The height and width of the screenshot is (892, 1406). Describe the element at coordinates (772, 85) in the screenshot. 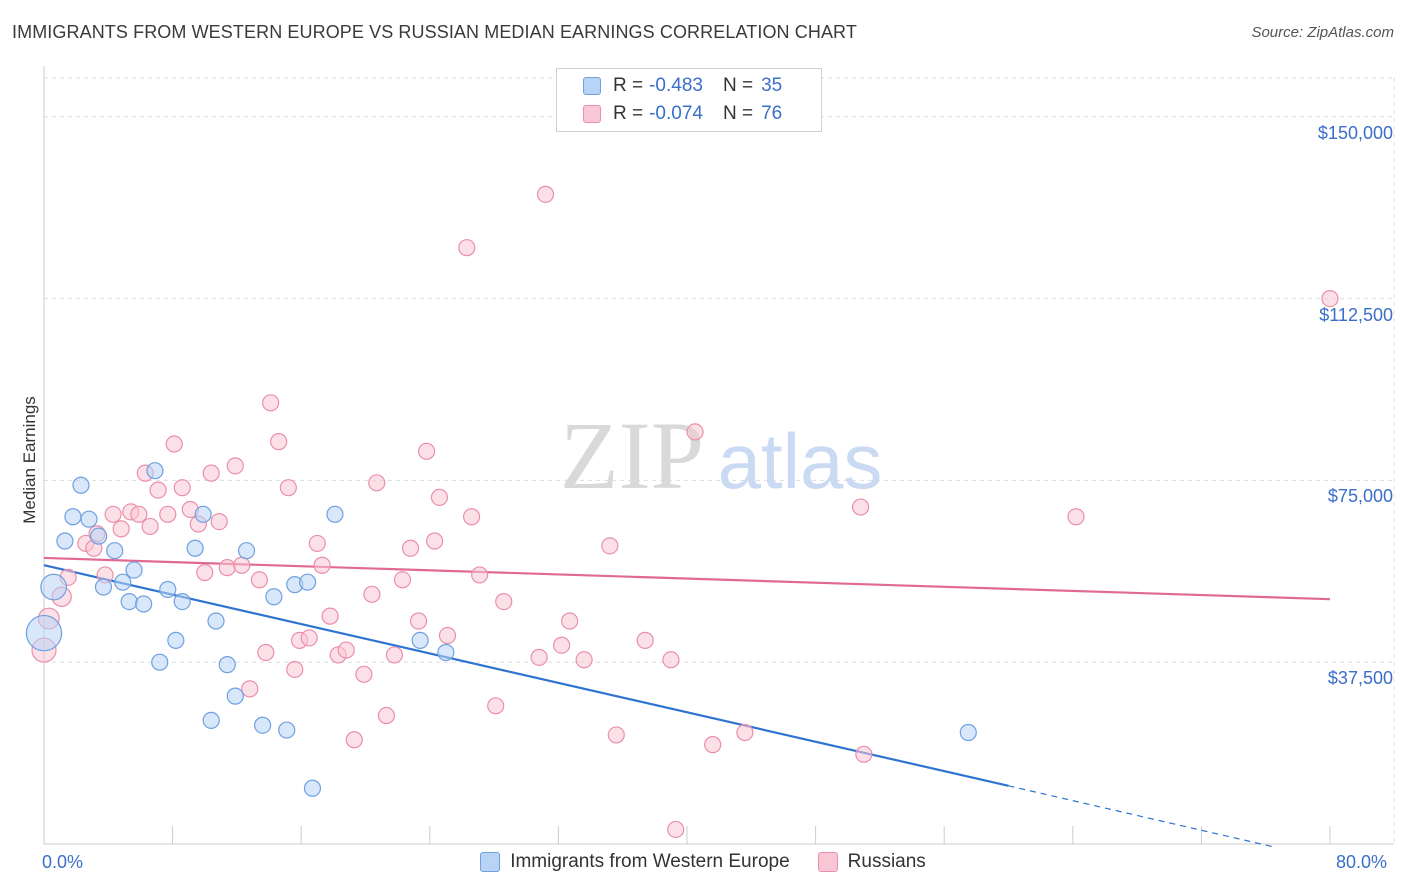

I see `legend-n-value: 35` at that location.